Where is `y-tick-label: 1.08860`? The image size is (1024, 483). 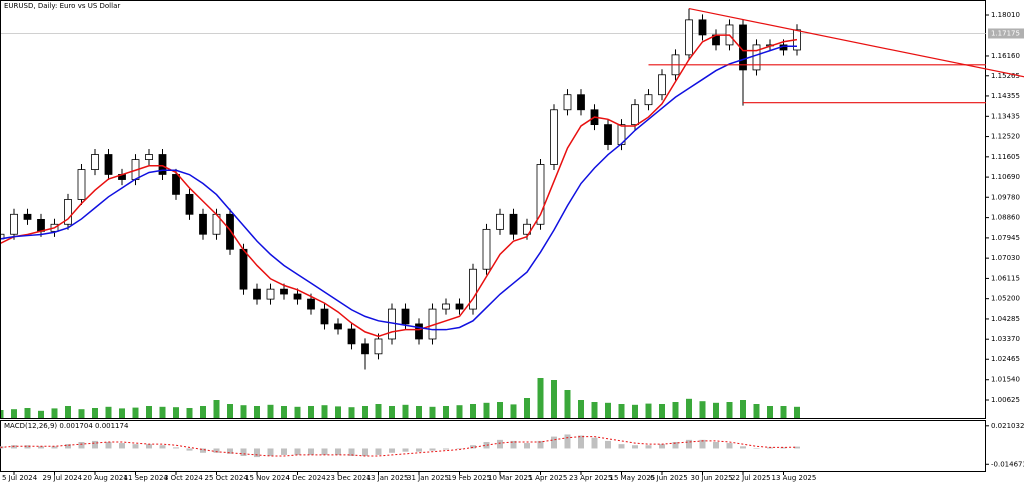 y-tick-label: 1.08860 is located at coordinates (1005, 218).